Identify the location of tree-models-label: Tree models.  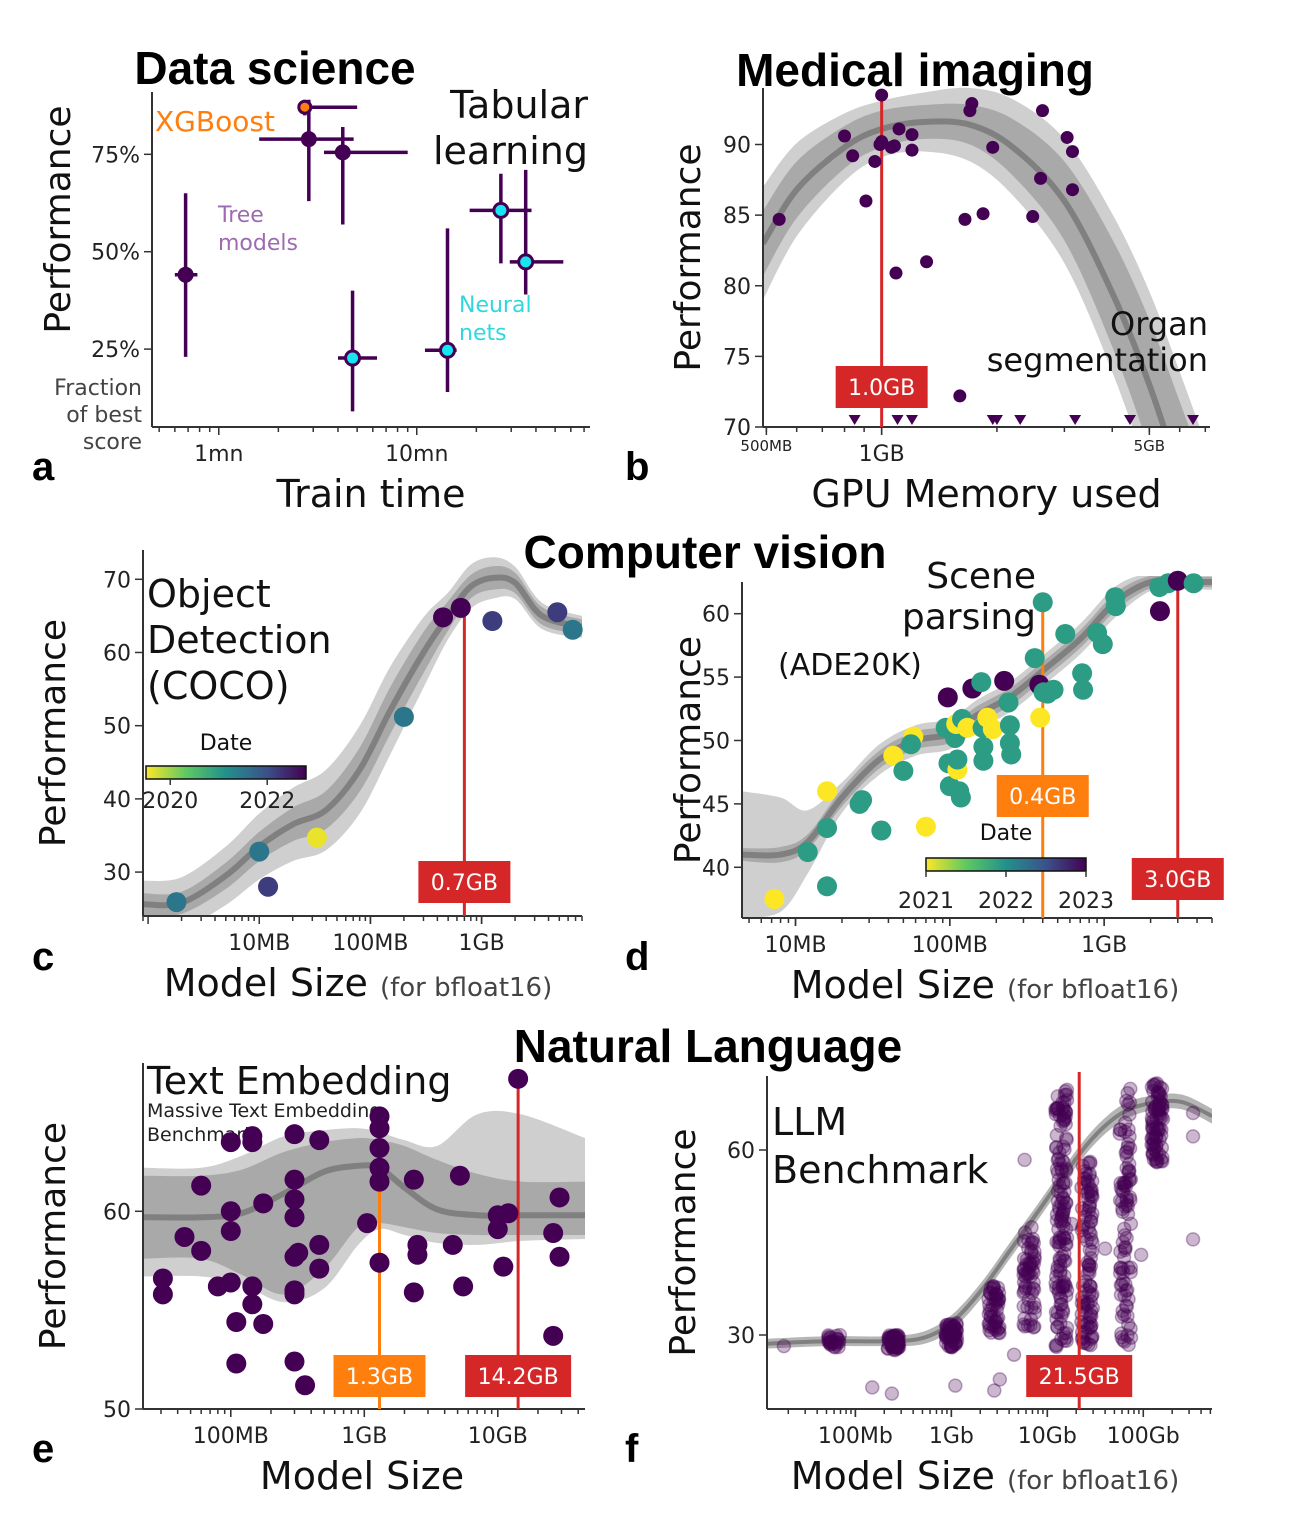
(257, 229).